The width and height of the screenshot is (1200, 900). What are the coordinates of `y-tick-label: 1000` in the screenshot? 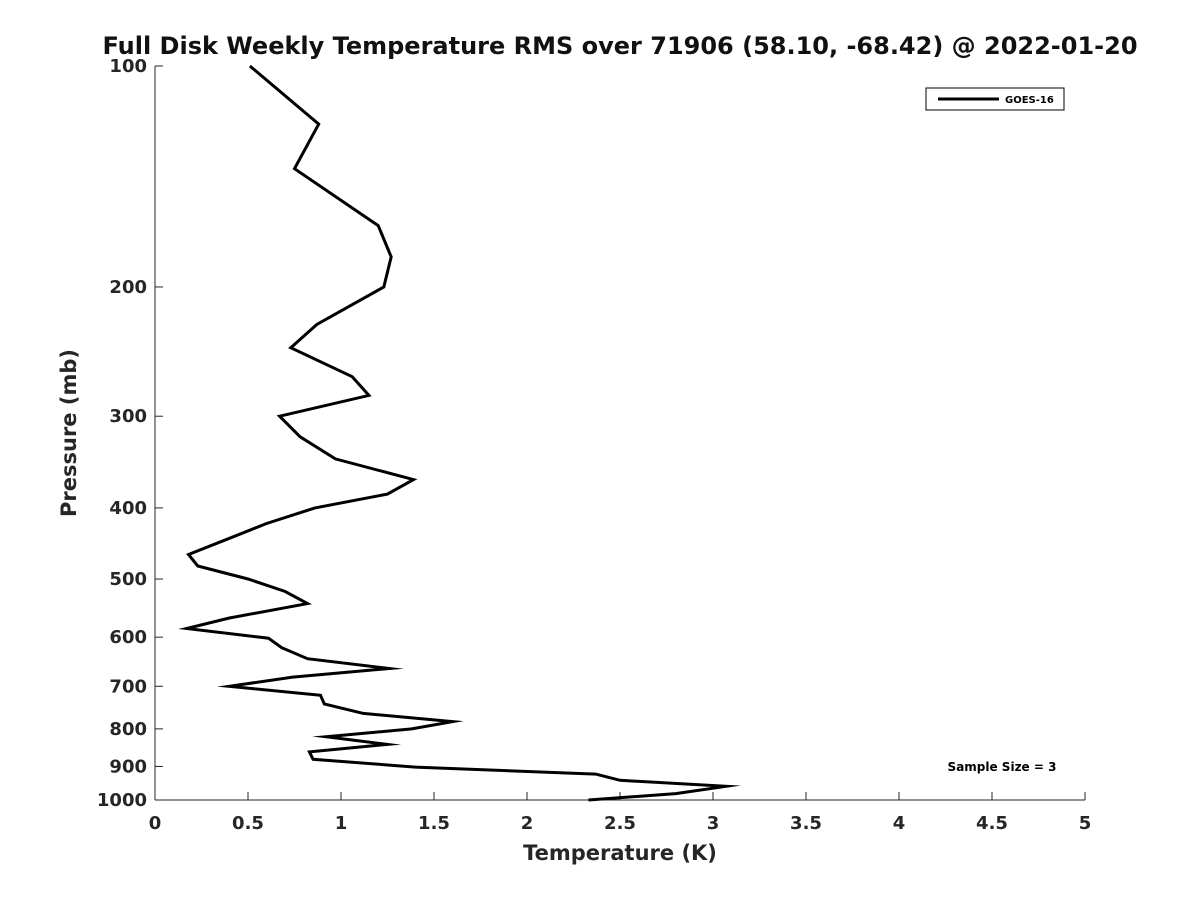 It's located at (122, 800).